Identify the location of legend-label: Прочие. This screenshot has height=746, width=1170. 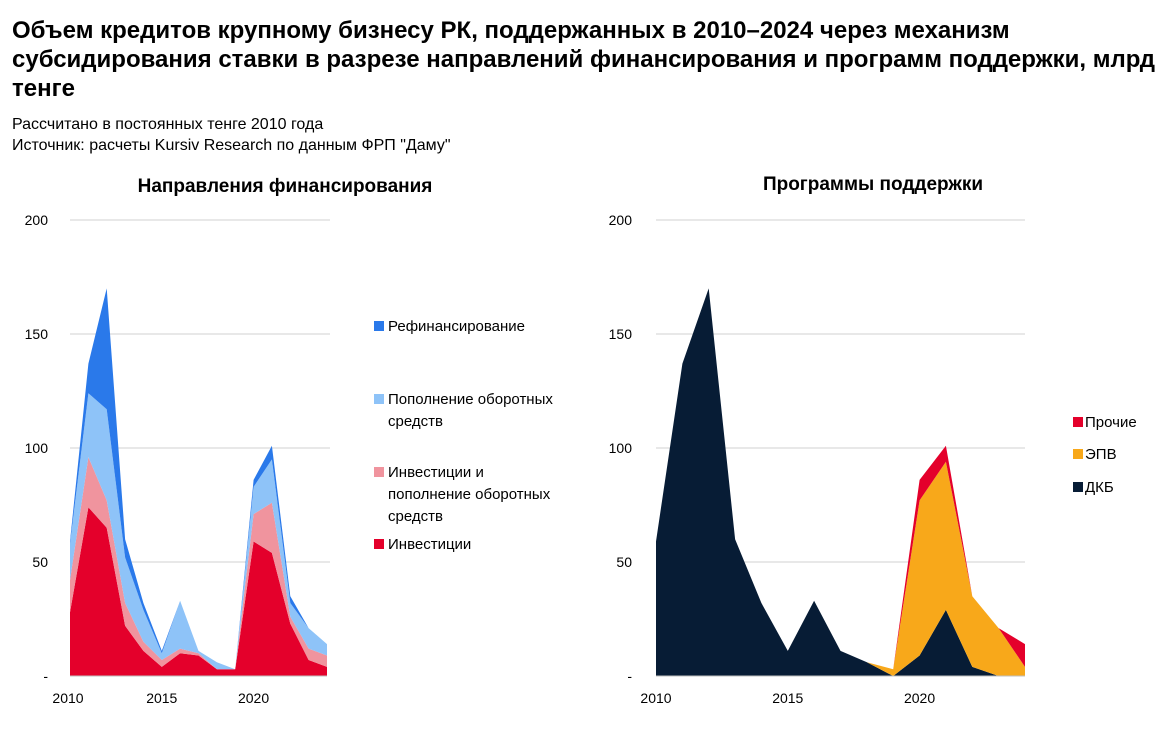
(1111, 422).